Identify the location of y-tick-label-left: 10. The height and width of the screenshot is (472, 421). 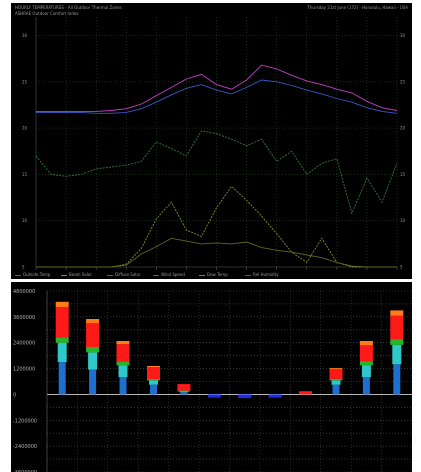
(25, 220).